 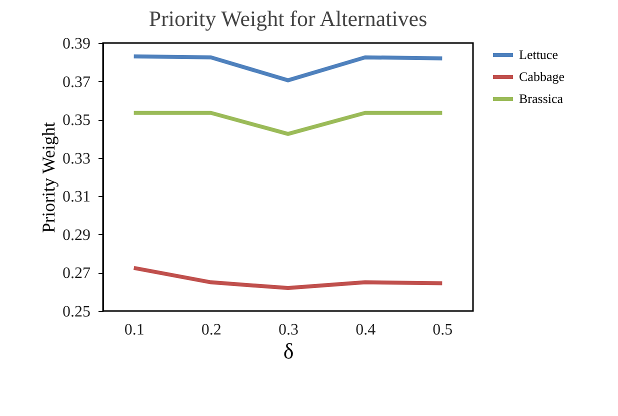 What do you see at coordinates (288, 18) in the screenshot?
I see `chart-title: Priority Weight for Alternatives` at bounding box center [288, 18].